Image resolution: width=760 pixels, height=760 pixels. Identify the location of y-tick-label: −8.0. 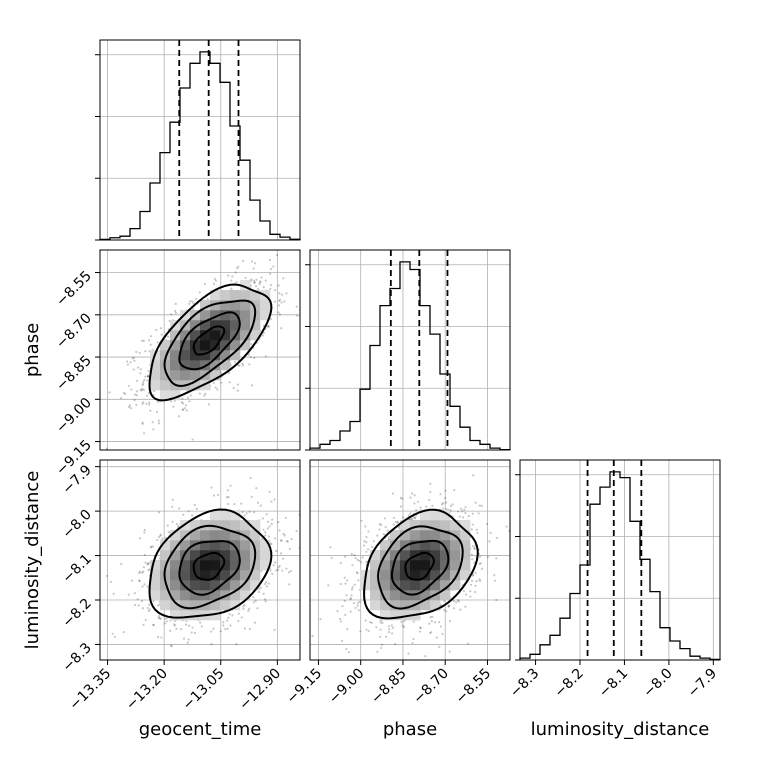
(76, 524).